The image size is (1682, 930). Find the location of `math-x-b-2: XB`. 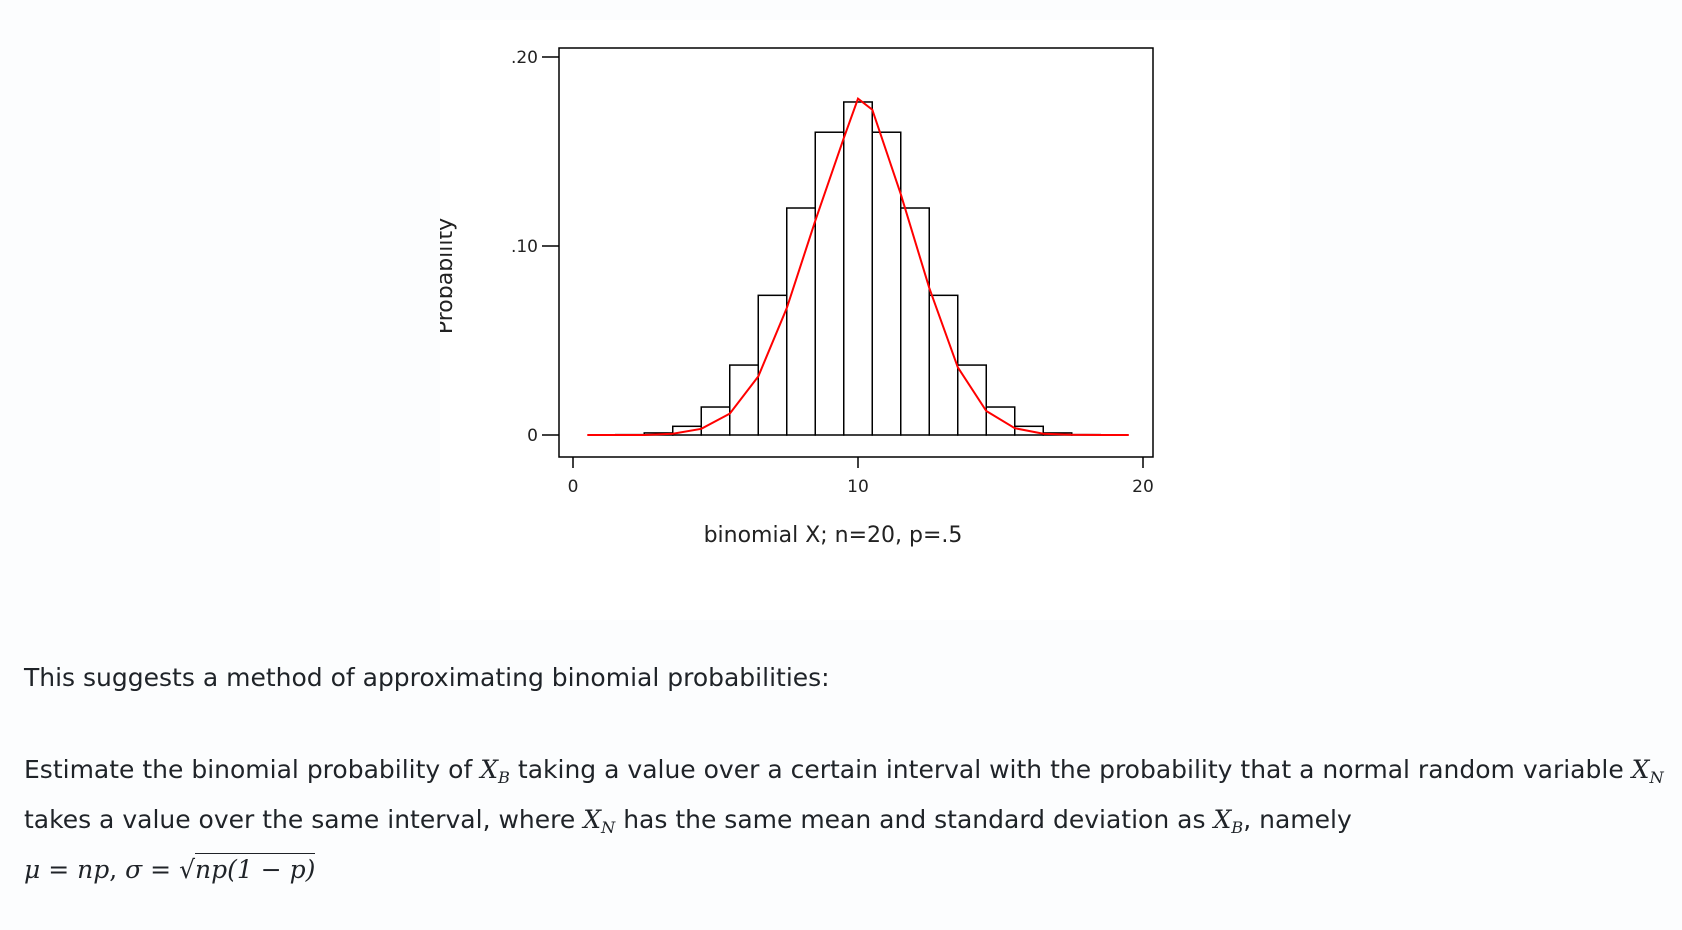

math-x-b-2: XB is located at coordinates (1228, 821).